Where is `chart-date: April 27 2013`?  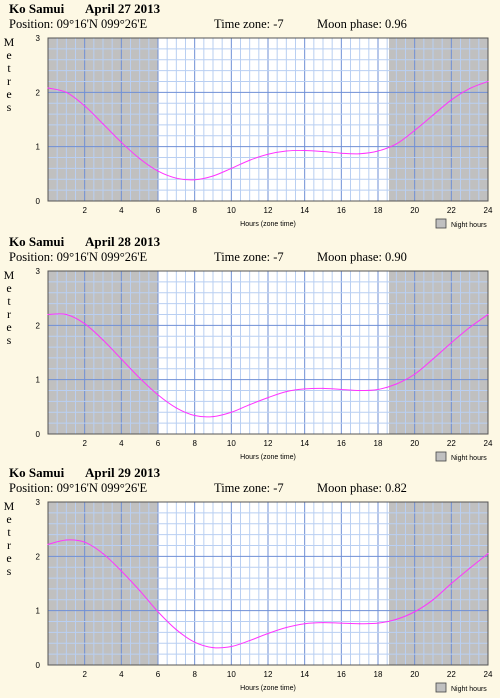
chart-date: April 27 2013 is located at coordinates (123, 8).